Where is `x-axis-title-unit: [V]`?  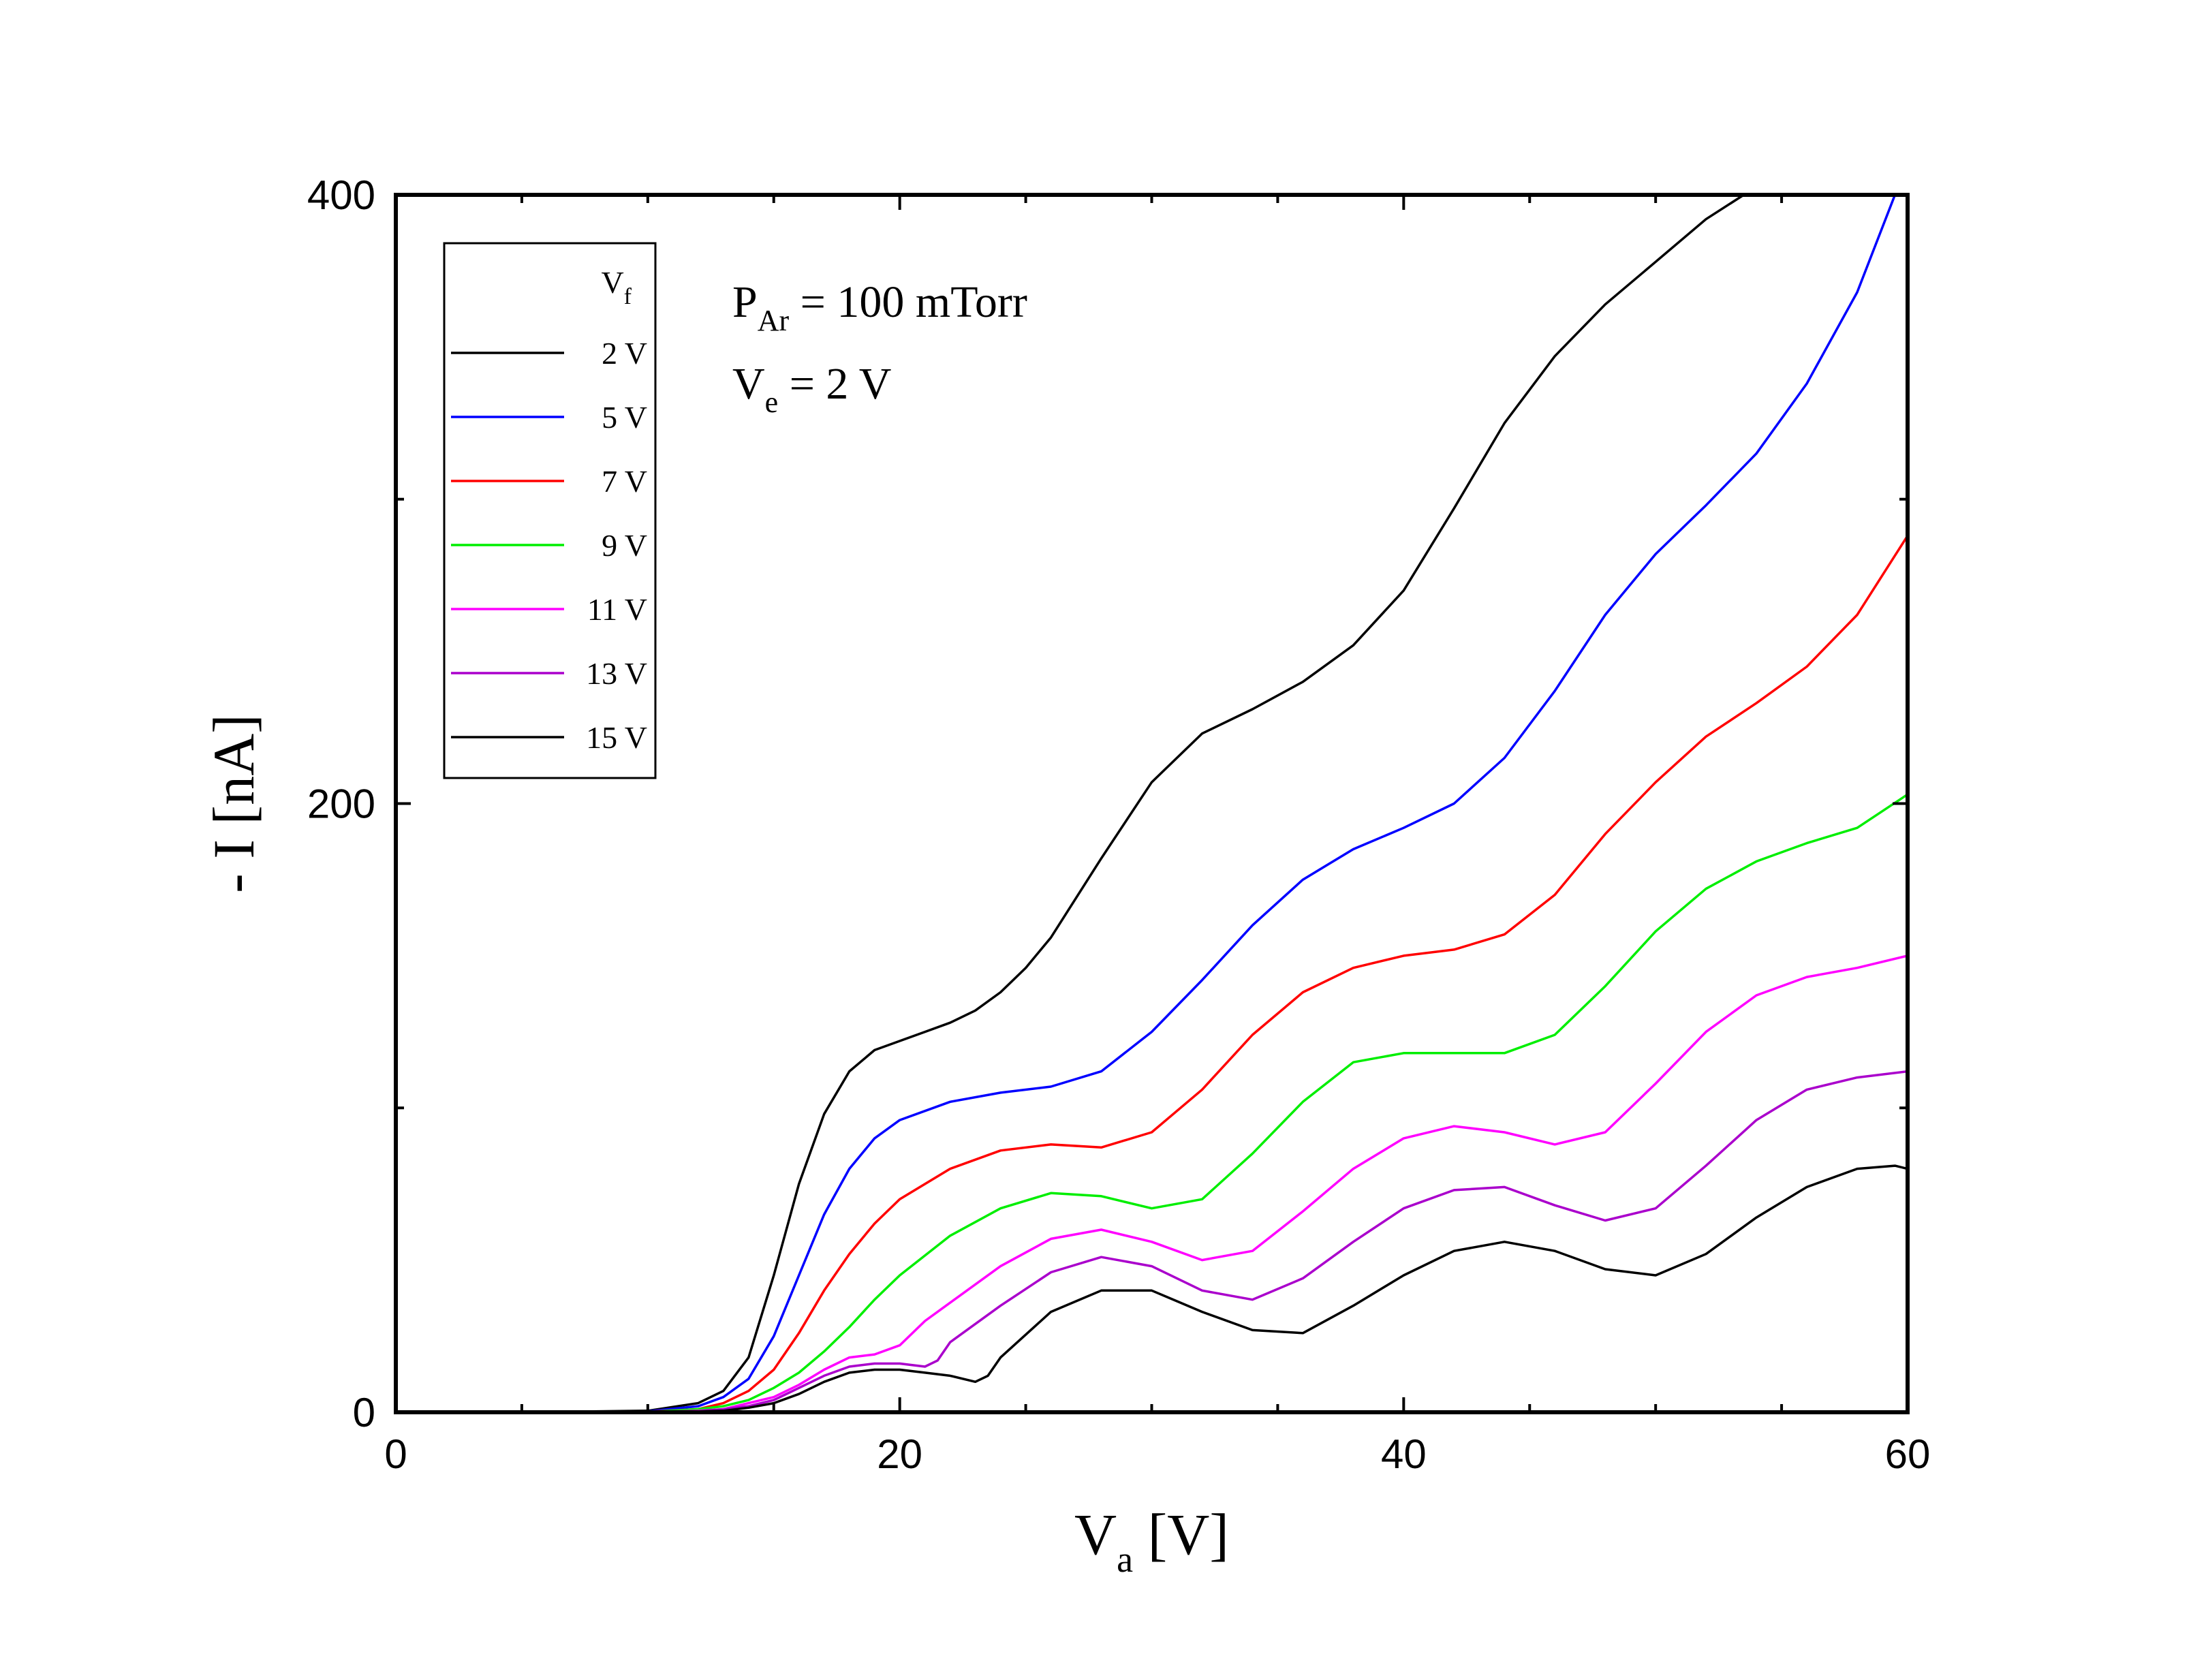 x-axis-title-unit: [V] is located at coordinates (1181, 1534).